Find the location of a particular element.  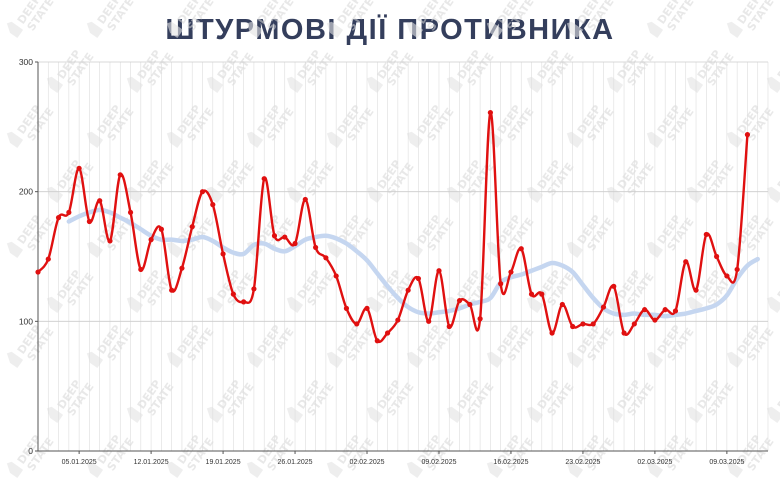

x-tick-label: 09.02.2025 is located at coordinates (438, 462).